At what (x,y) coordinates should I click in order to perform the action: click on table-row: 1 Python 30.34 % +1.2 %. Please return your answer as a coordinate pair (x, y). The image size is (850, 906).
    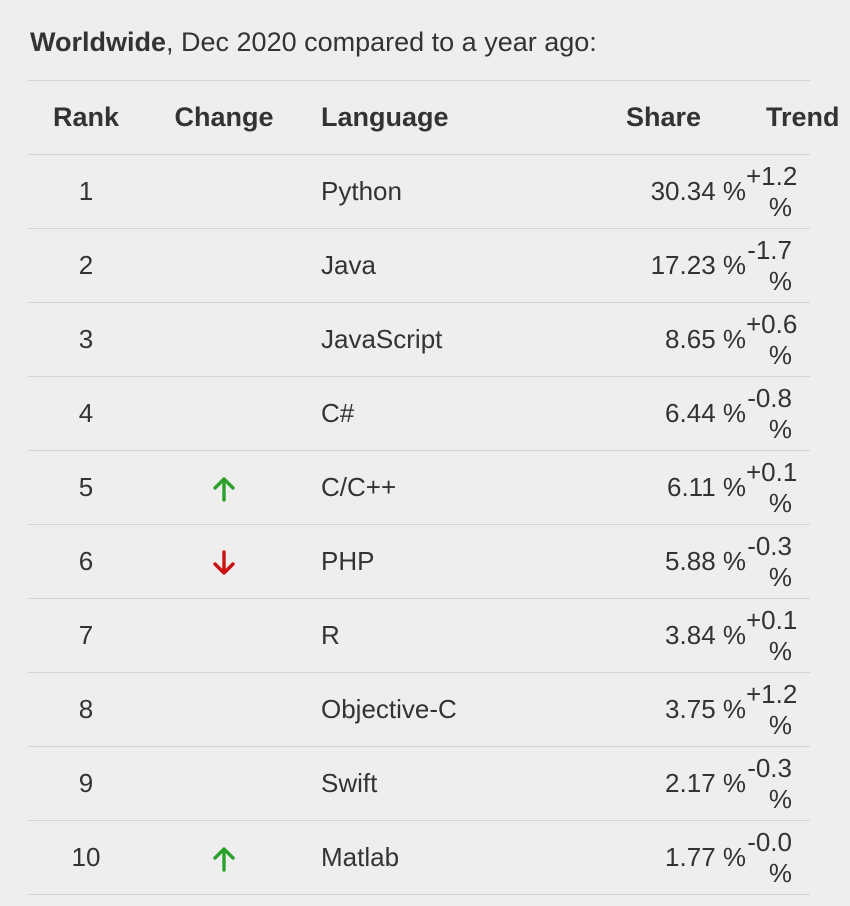
    Looking at the image, I should click on (419, 191).